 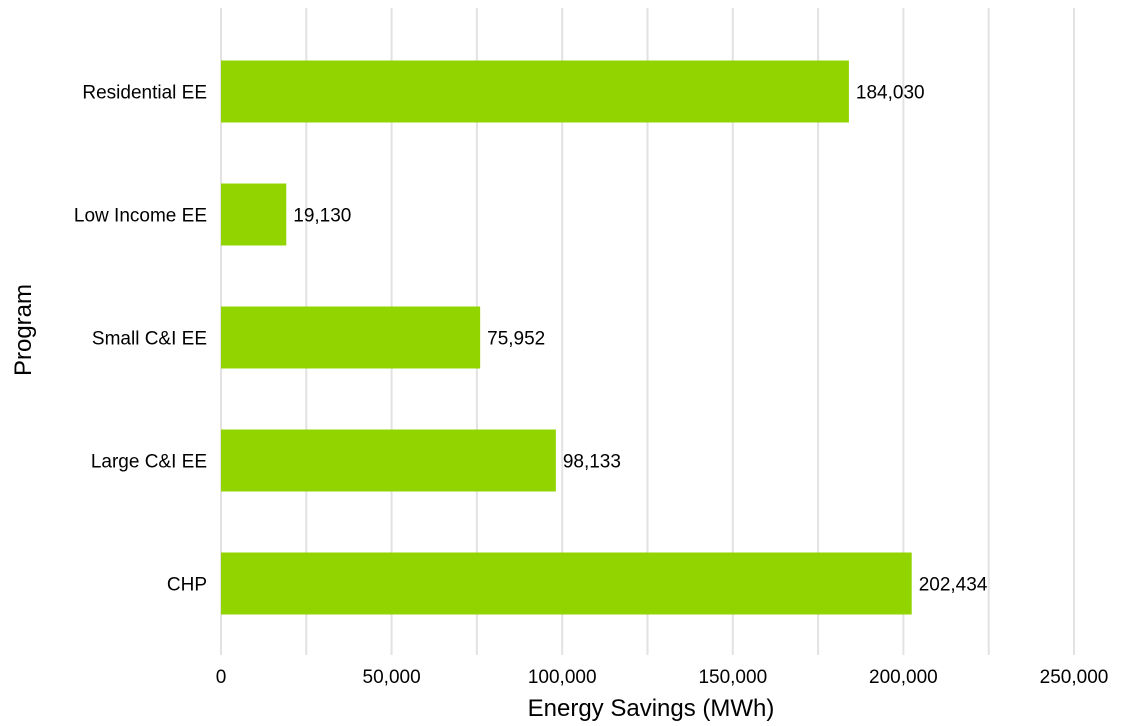 What do you see at coordinates (953, 585) in the screenshot?
I see `data-label: 202,434` at bounding box center [953, 585].